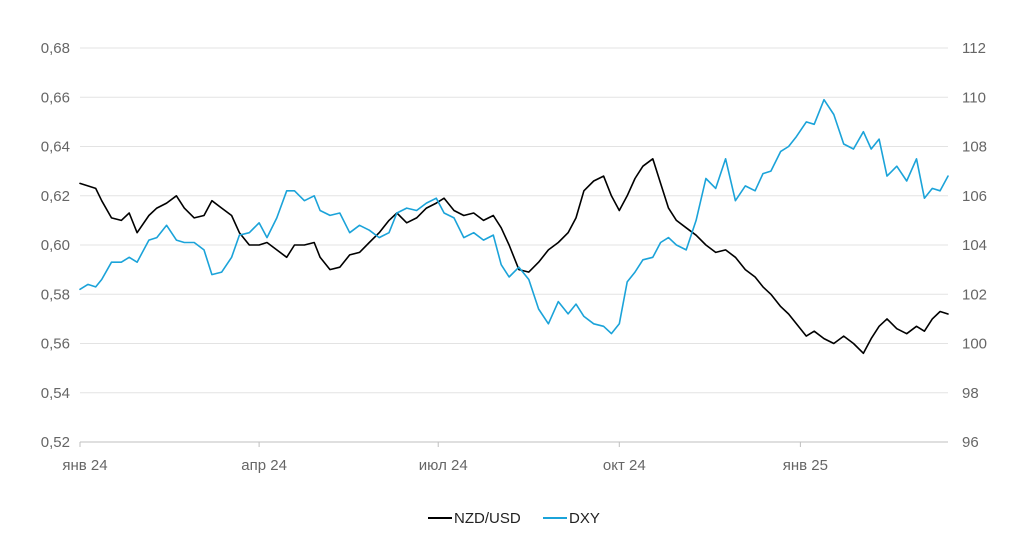 The image size is (1024, 539). What do you see at coordinates (264, 465) in the screenshot?
I see `x-tick-label: апр 24` at bounding box center [264, 465].